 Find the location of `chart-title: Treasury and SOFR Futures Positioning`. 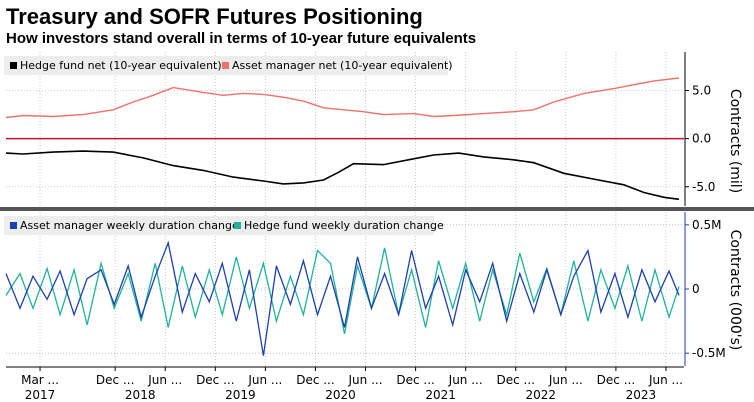

chart-title: Treasury and SOFR Futures Positioning is located at coordinates (214, 16).